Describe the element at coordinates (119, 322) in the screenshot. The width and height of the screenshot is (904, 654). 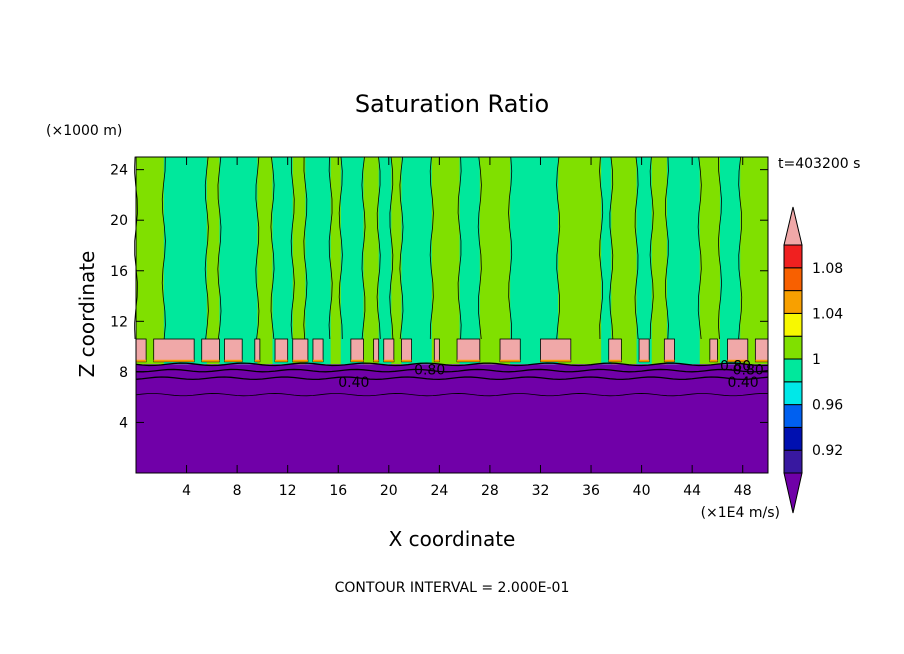
I see `y-tick-label: 12` at that location.